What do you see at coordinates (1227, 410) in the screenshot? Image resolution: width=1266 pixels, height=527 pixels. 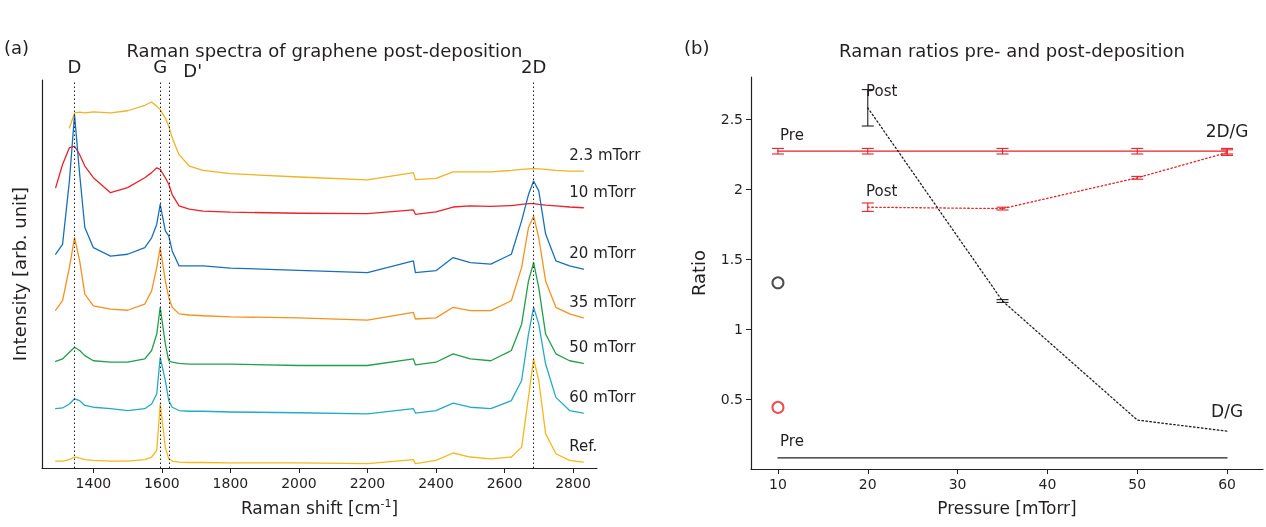 I see `annotation: D/G` at bounding box center [1227, 410].